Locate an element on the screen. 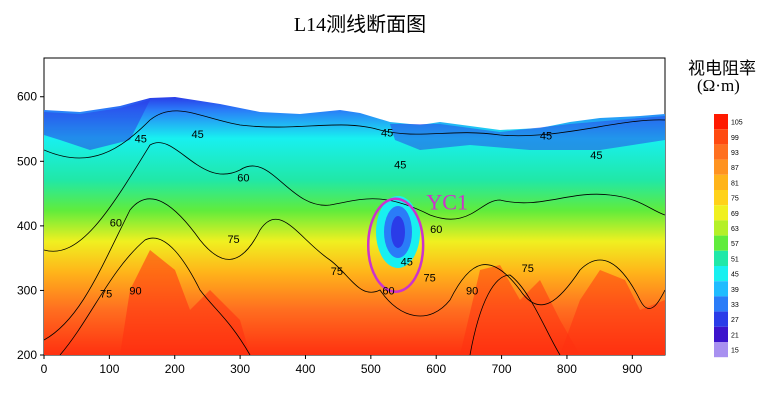 This screenshot has height=408, width=783. colorbar-label: 15 is located at coordinates (735, 351).